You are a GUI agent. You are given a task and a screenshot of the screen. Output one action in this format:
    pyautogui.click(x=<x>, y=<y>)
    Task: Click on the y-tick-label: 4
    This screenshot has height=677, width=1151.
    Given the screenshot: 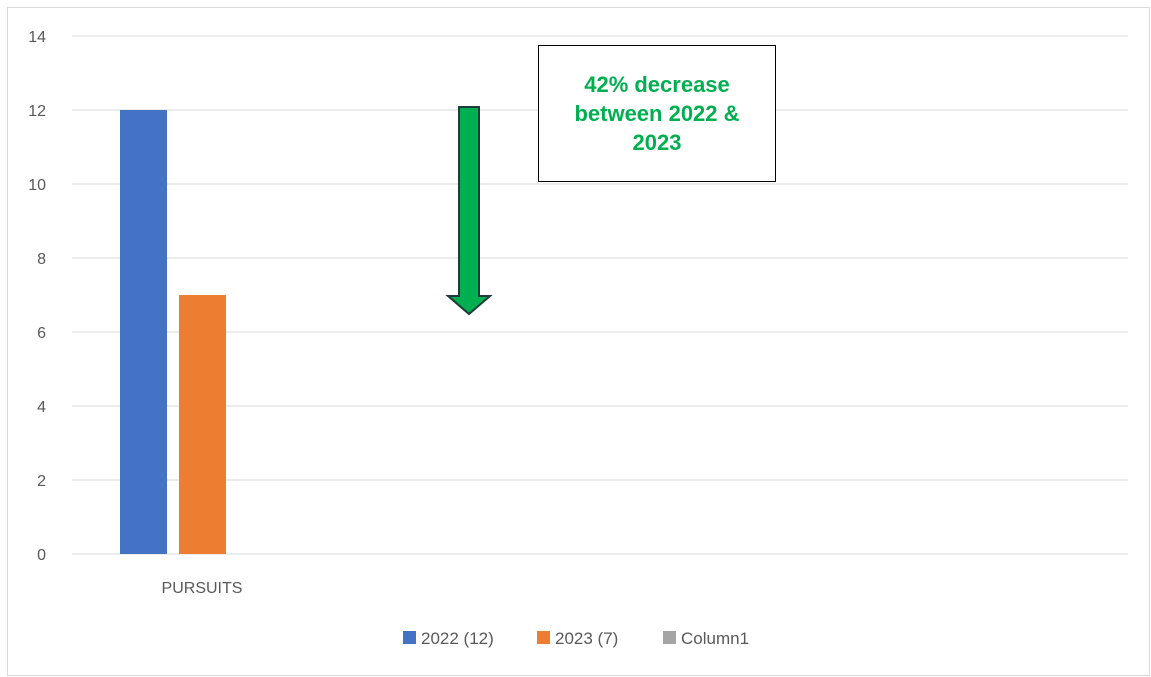 What is the action you would take?
    pyautogui.click(x=41, y=407)
    